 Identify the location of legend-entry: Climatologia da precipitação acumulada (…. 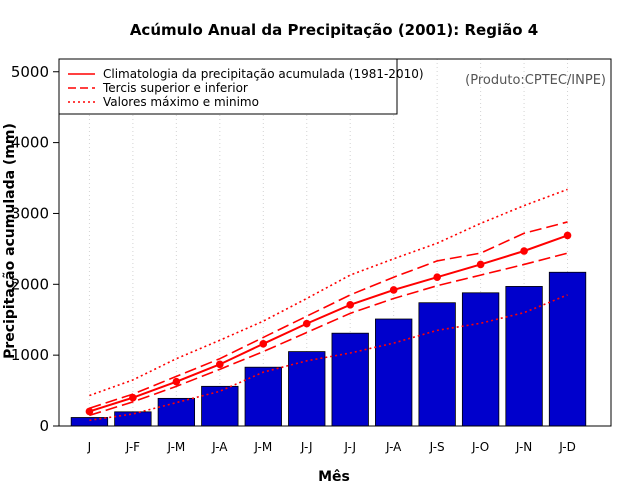
(263, 74).